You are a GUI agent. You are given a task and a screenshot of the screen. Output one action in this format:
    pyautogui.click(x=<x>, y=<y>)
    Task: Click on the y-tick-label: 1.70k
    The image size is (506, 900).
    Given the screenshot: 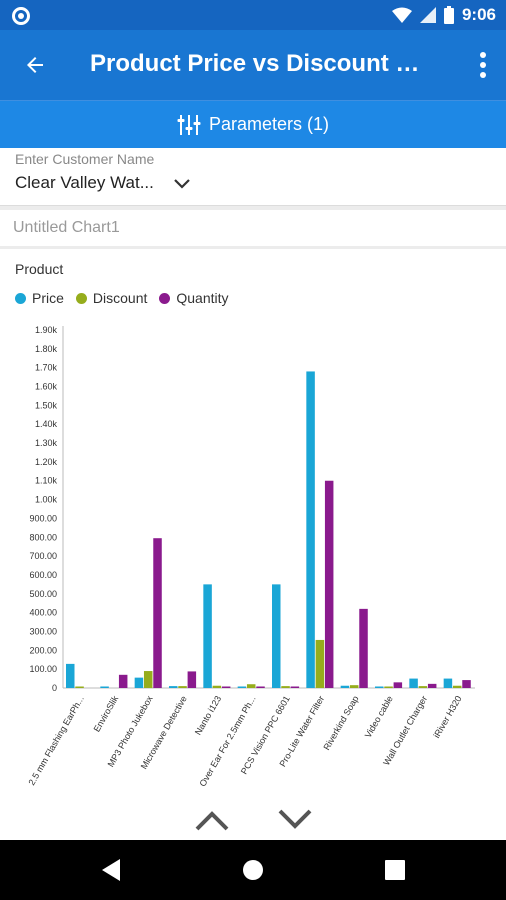 What is the action you would take?
    pyautogui.click(x=46, y=368)
    